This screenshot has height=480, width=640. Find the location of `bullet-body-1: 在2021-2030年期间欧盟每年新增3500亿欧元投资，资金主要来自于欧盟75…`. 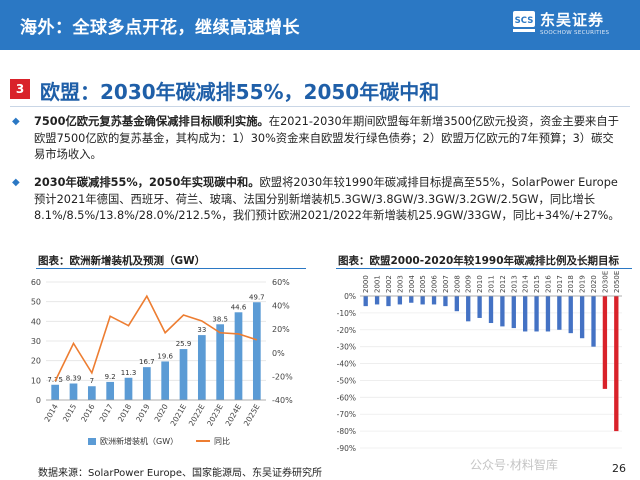

bullet-body-1: 在2021-2030年期间欧盟每年新增3500亿欧元投资，资金主要来自于欧盟75… is located at coordinates (326, 138).